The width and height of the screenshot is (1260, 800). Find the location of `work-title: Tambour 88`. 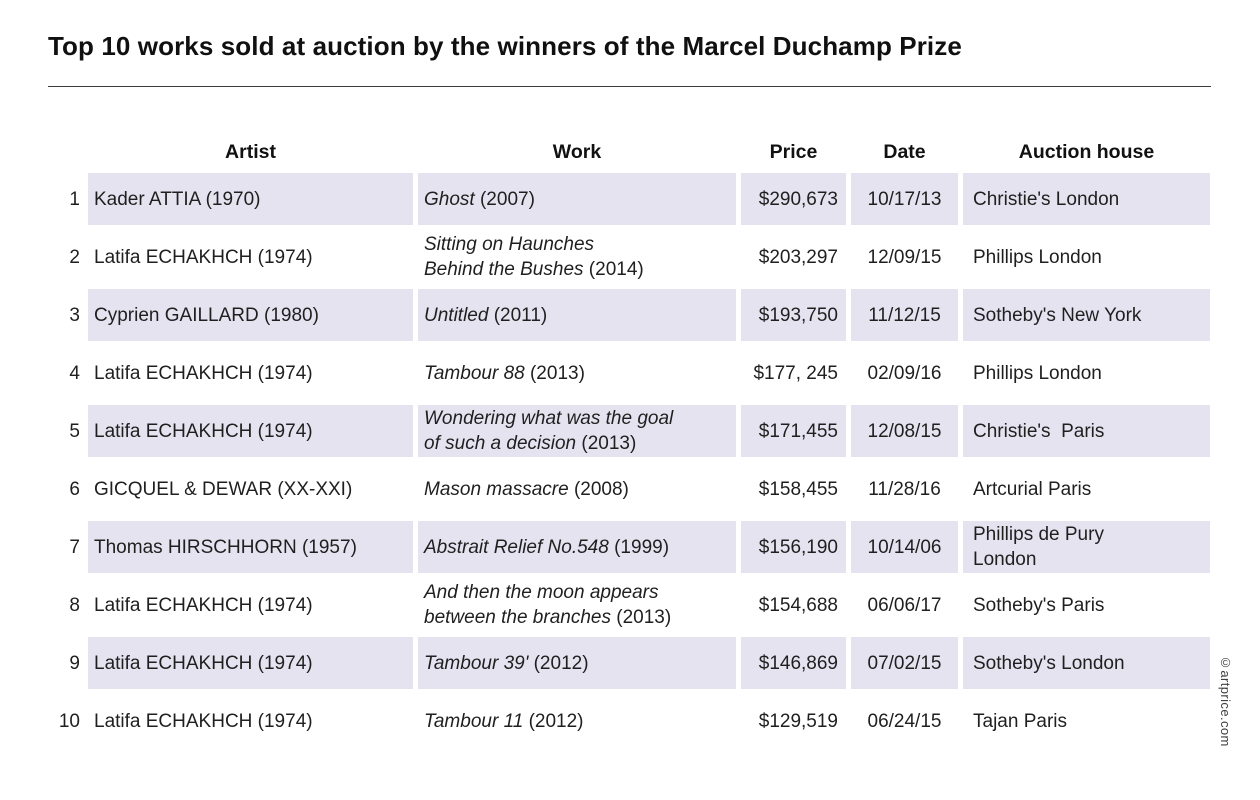

work-title: Tambour 88 is located at coordinates (474, 373).